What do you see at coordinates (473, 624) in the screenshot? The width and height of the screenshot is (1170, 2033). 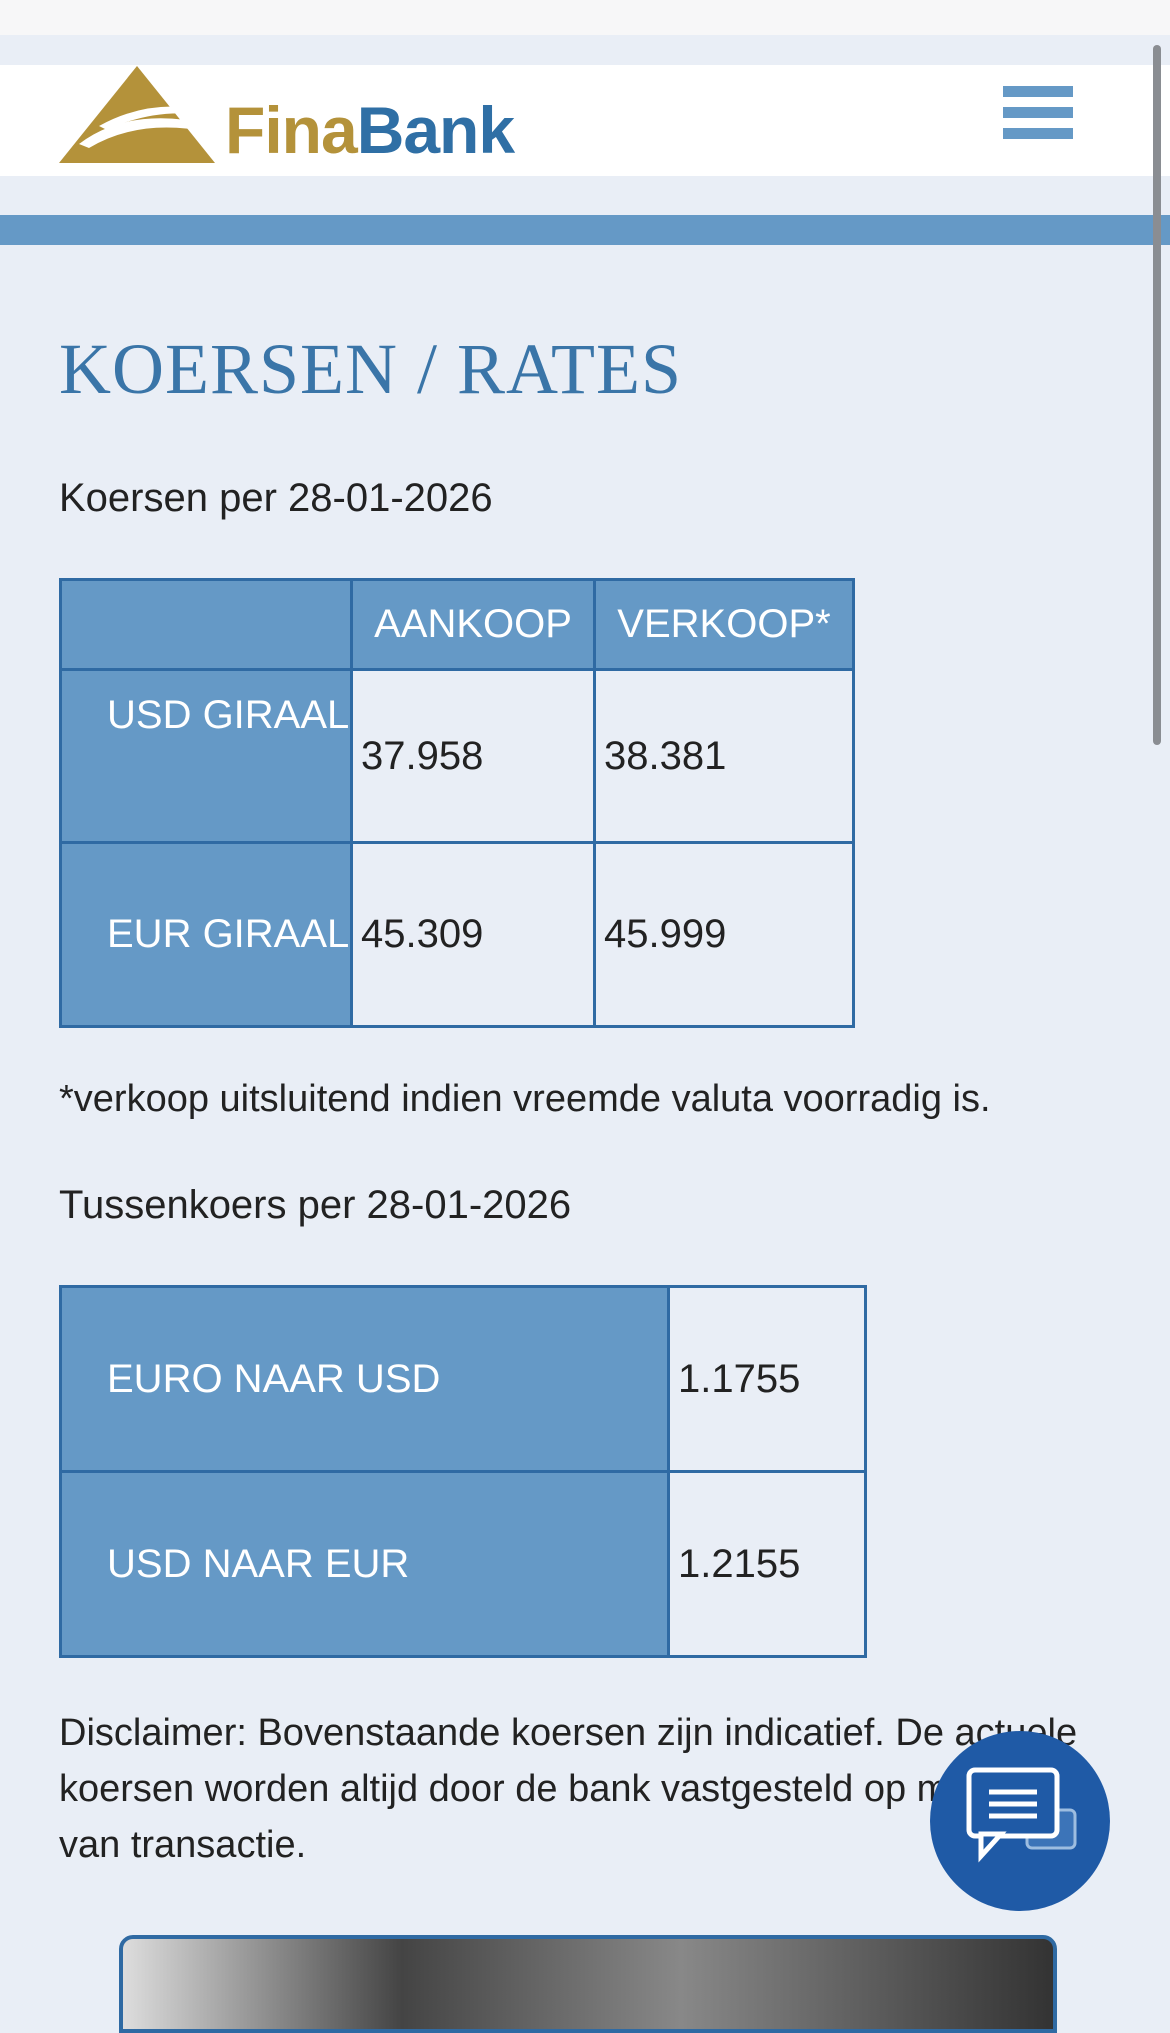 I see `header-cell: AANKOOP` at bounding box center [473, 624].